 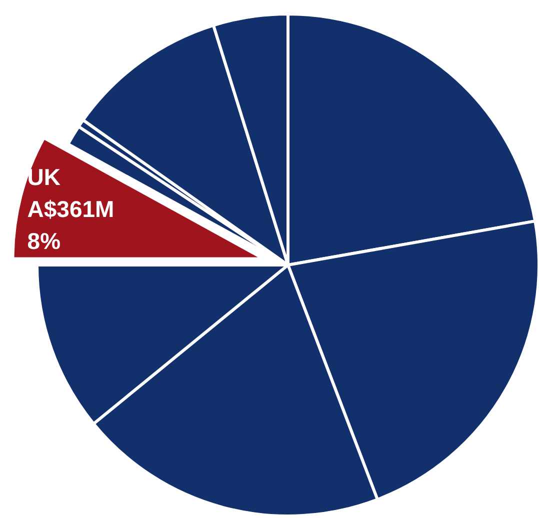 What do you see at coordinates (44, 177) in the screenshot?
I see `slice-label: UK` at bounding box center [44, 177].